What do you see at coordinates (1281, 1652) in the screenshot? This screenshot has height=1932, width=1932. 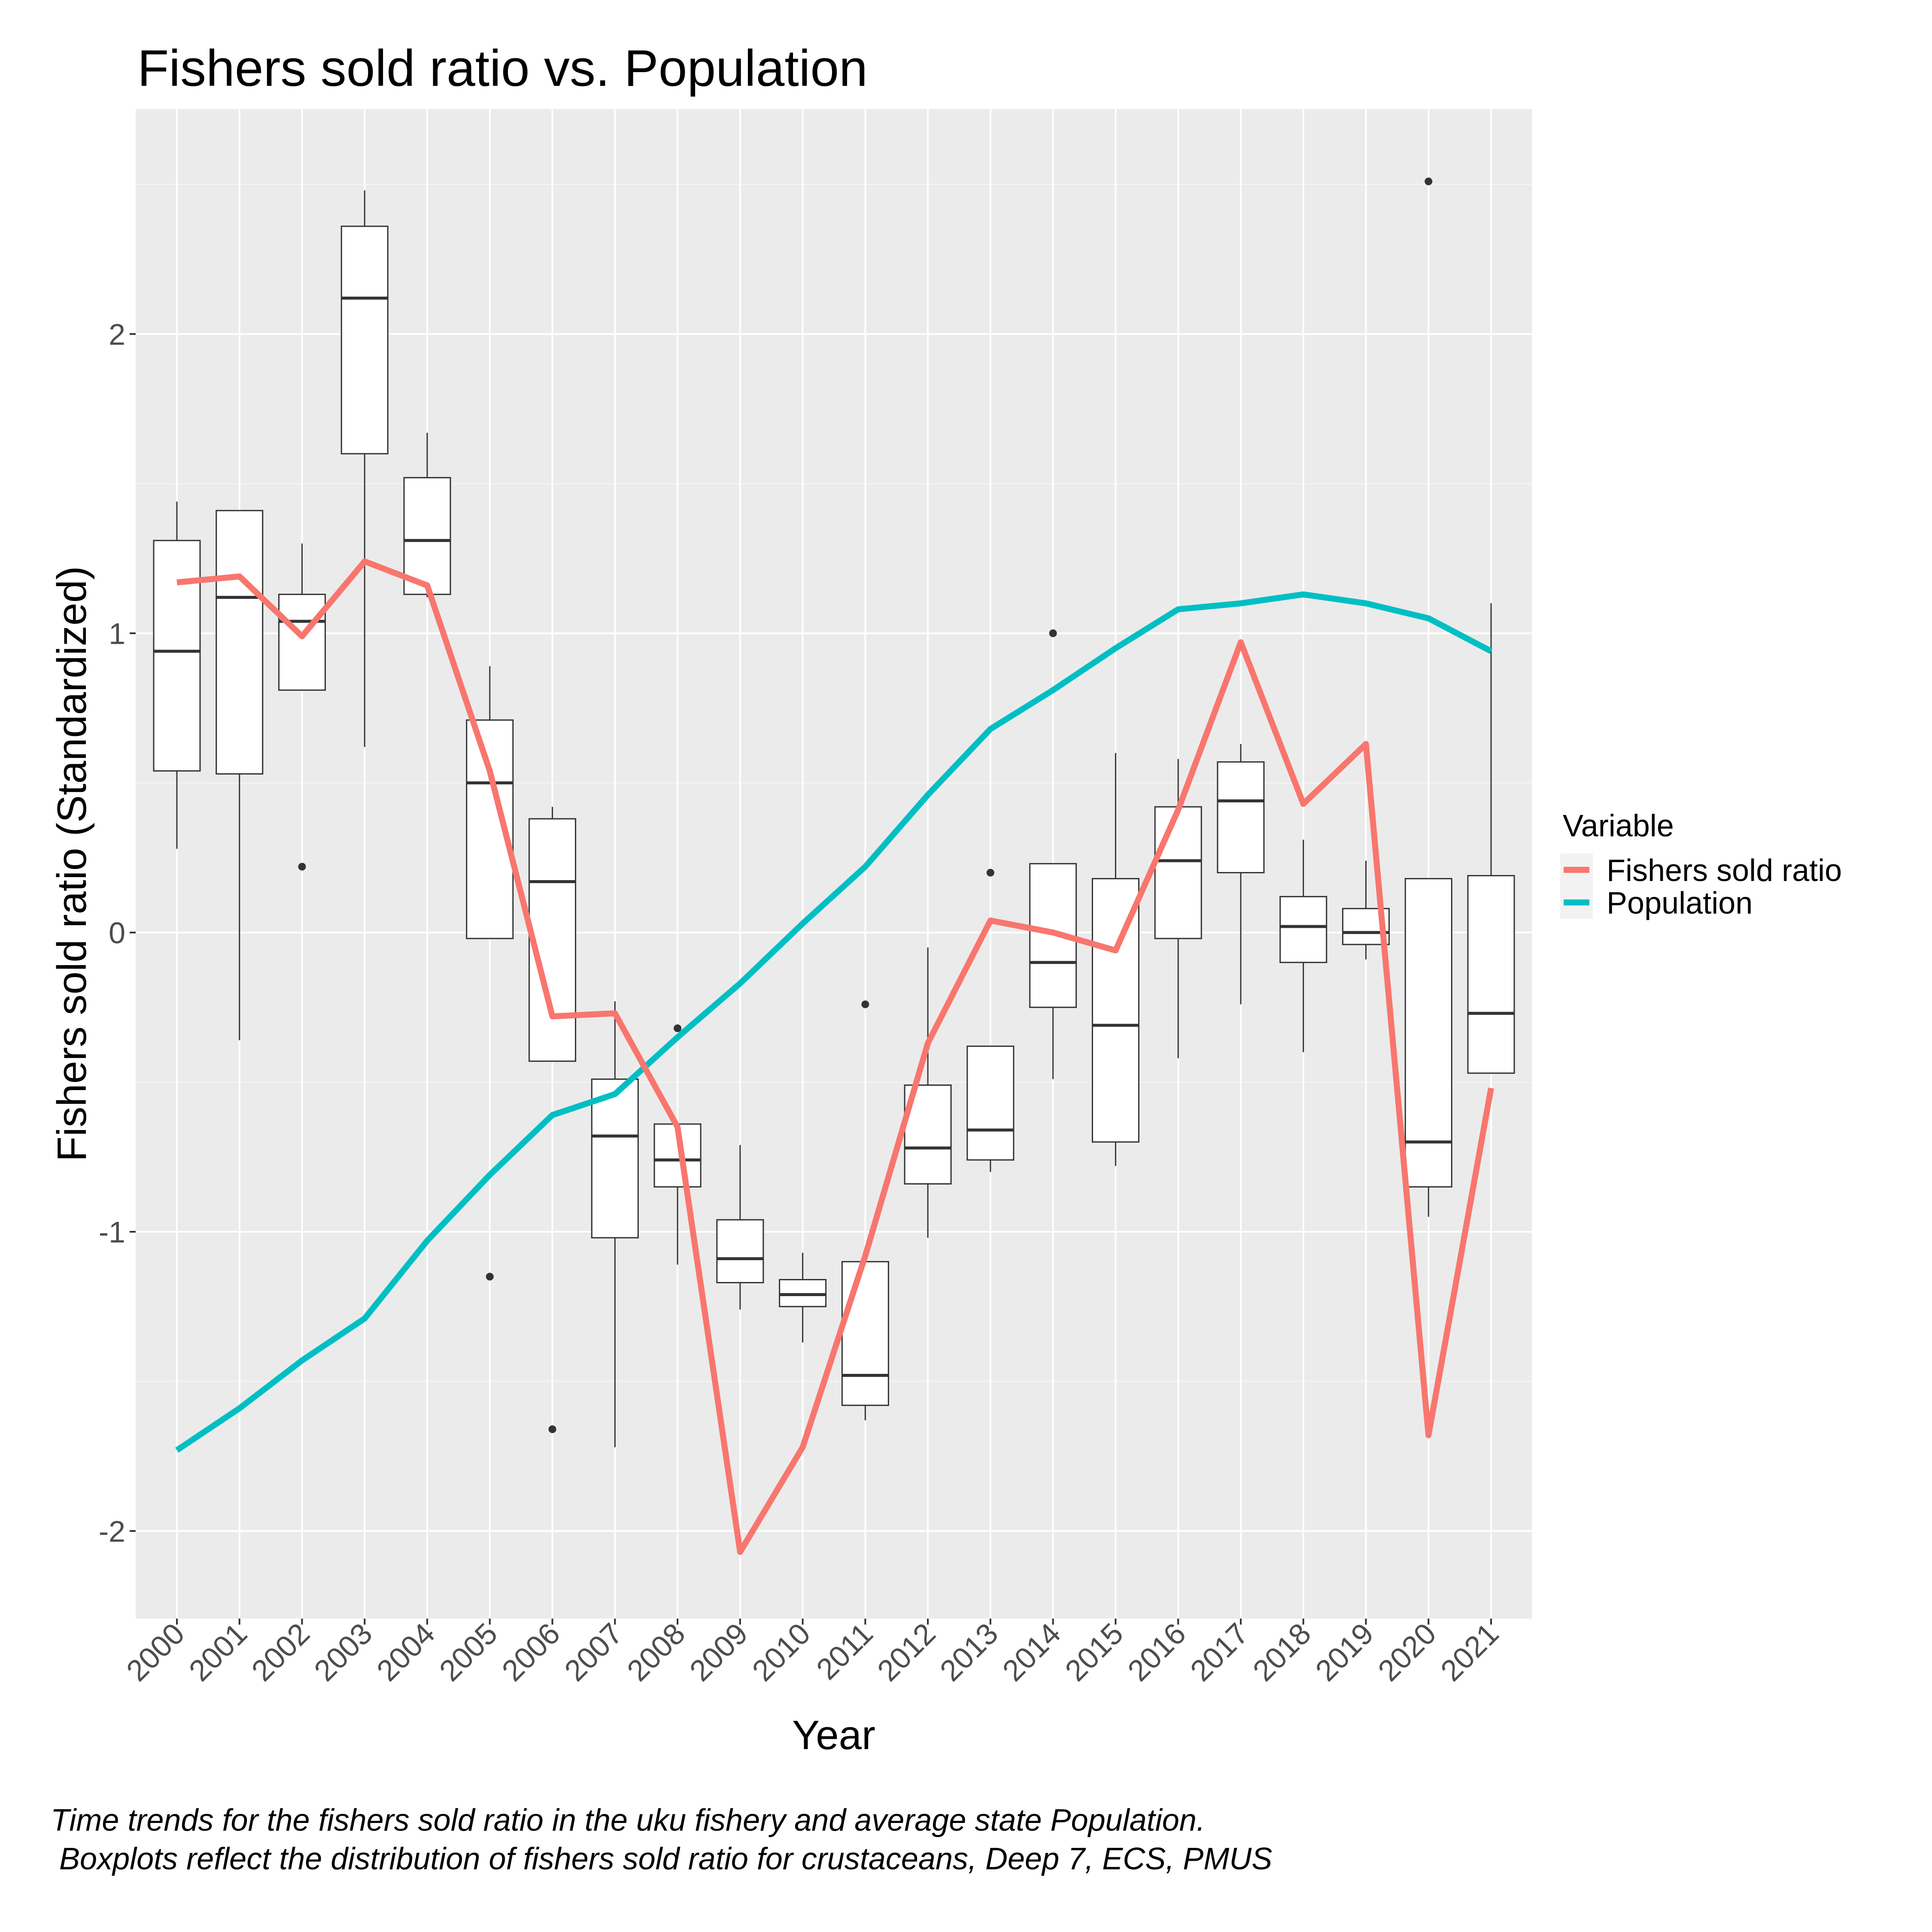 I see `x-tick-label: 2018` at bounding box center [1281, 1652].